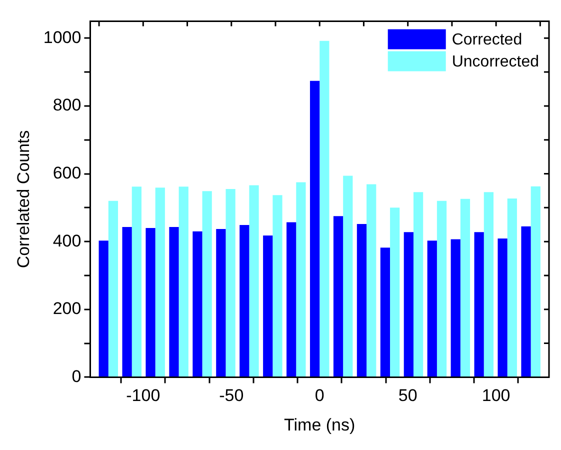 The image size is (561, 450). Describe the element at coordinates (496, 396) in the screenshot. I see `x-tick-label: 100` at that location.